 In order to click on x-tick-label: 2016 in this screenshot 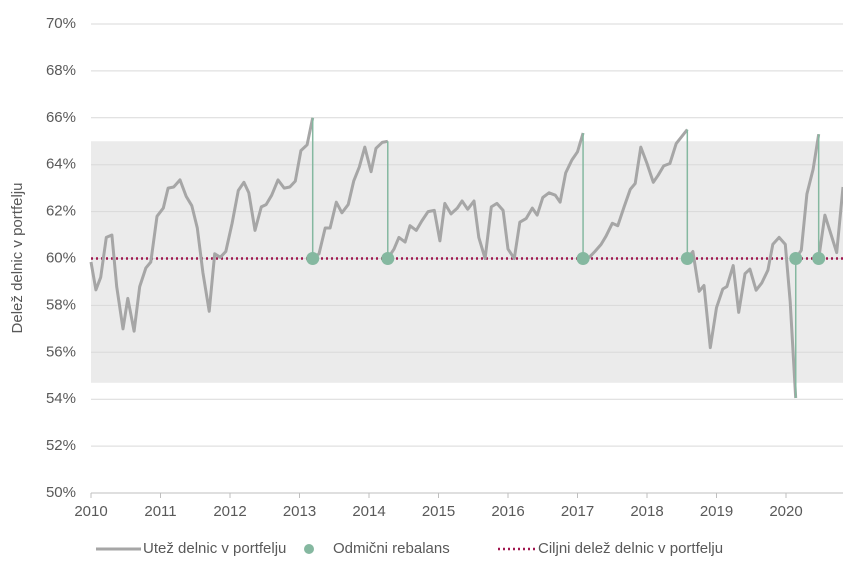, I will do `click(507, 511)`.